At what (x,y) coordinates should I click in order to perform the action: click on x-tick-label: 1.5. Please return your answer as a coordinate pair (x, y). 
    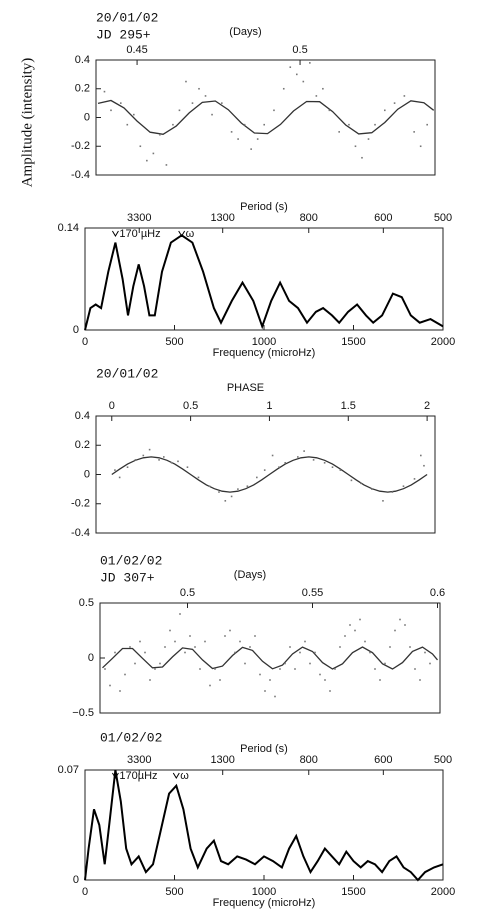
    Looking at the image, I should click on (348, 406).